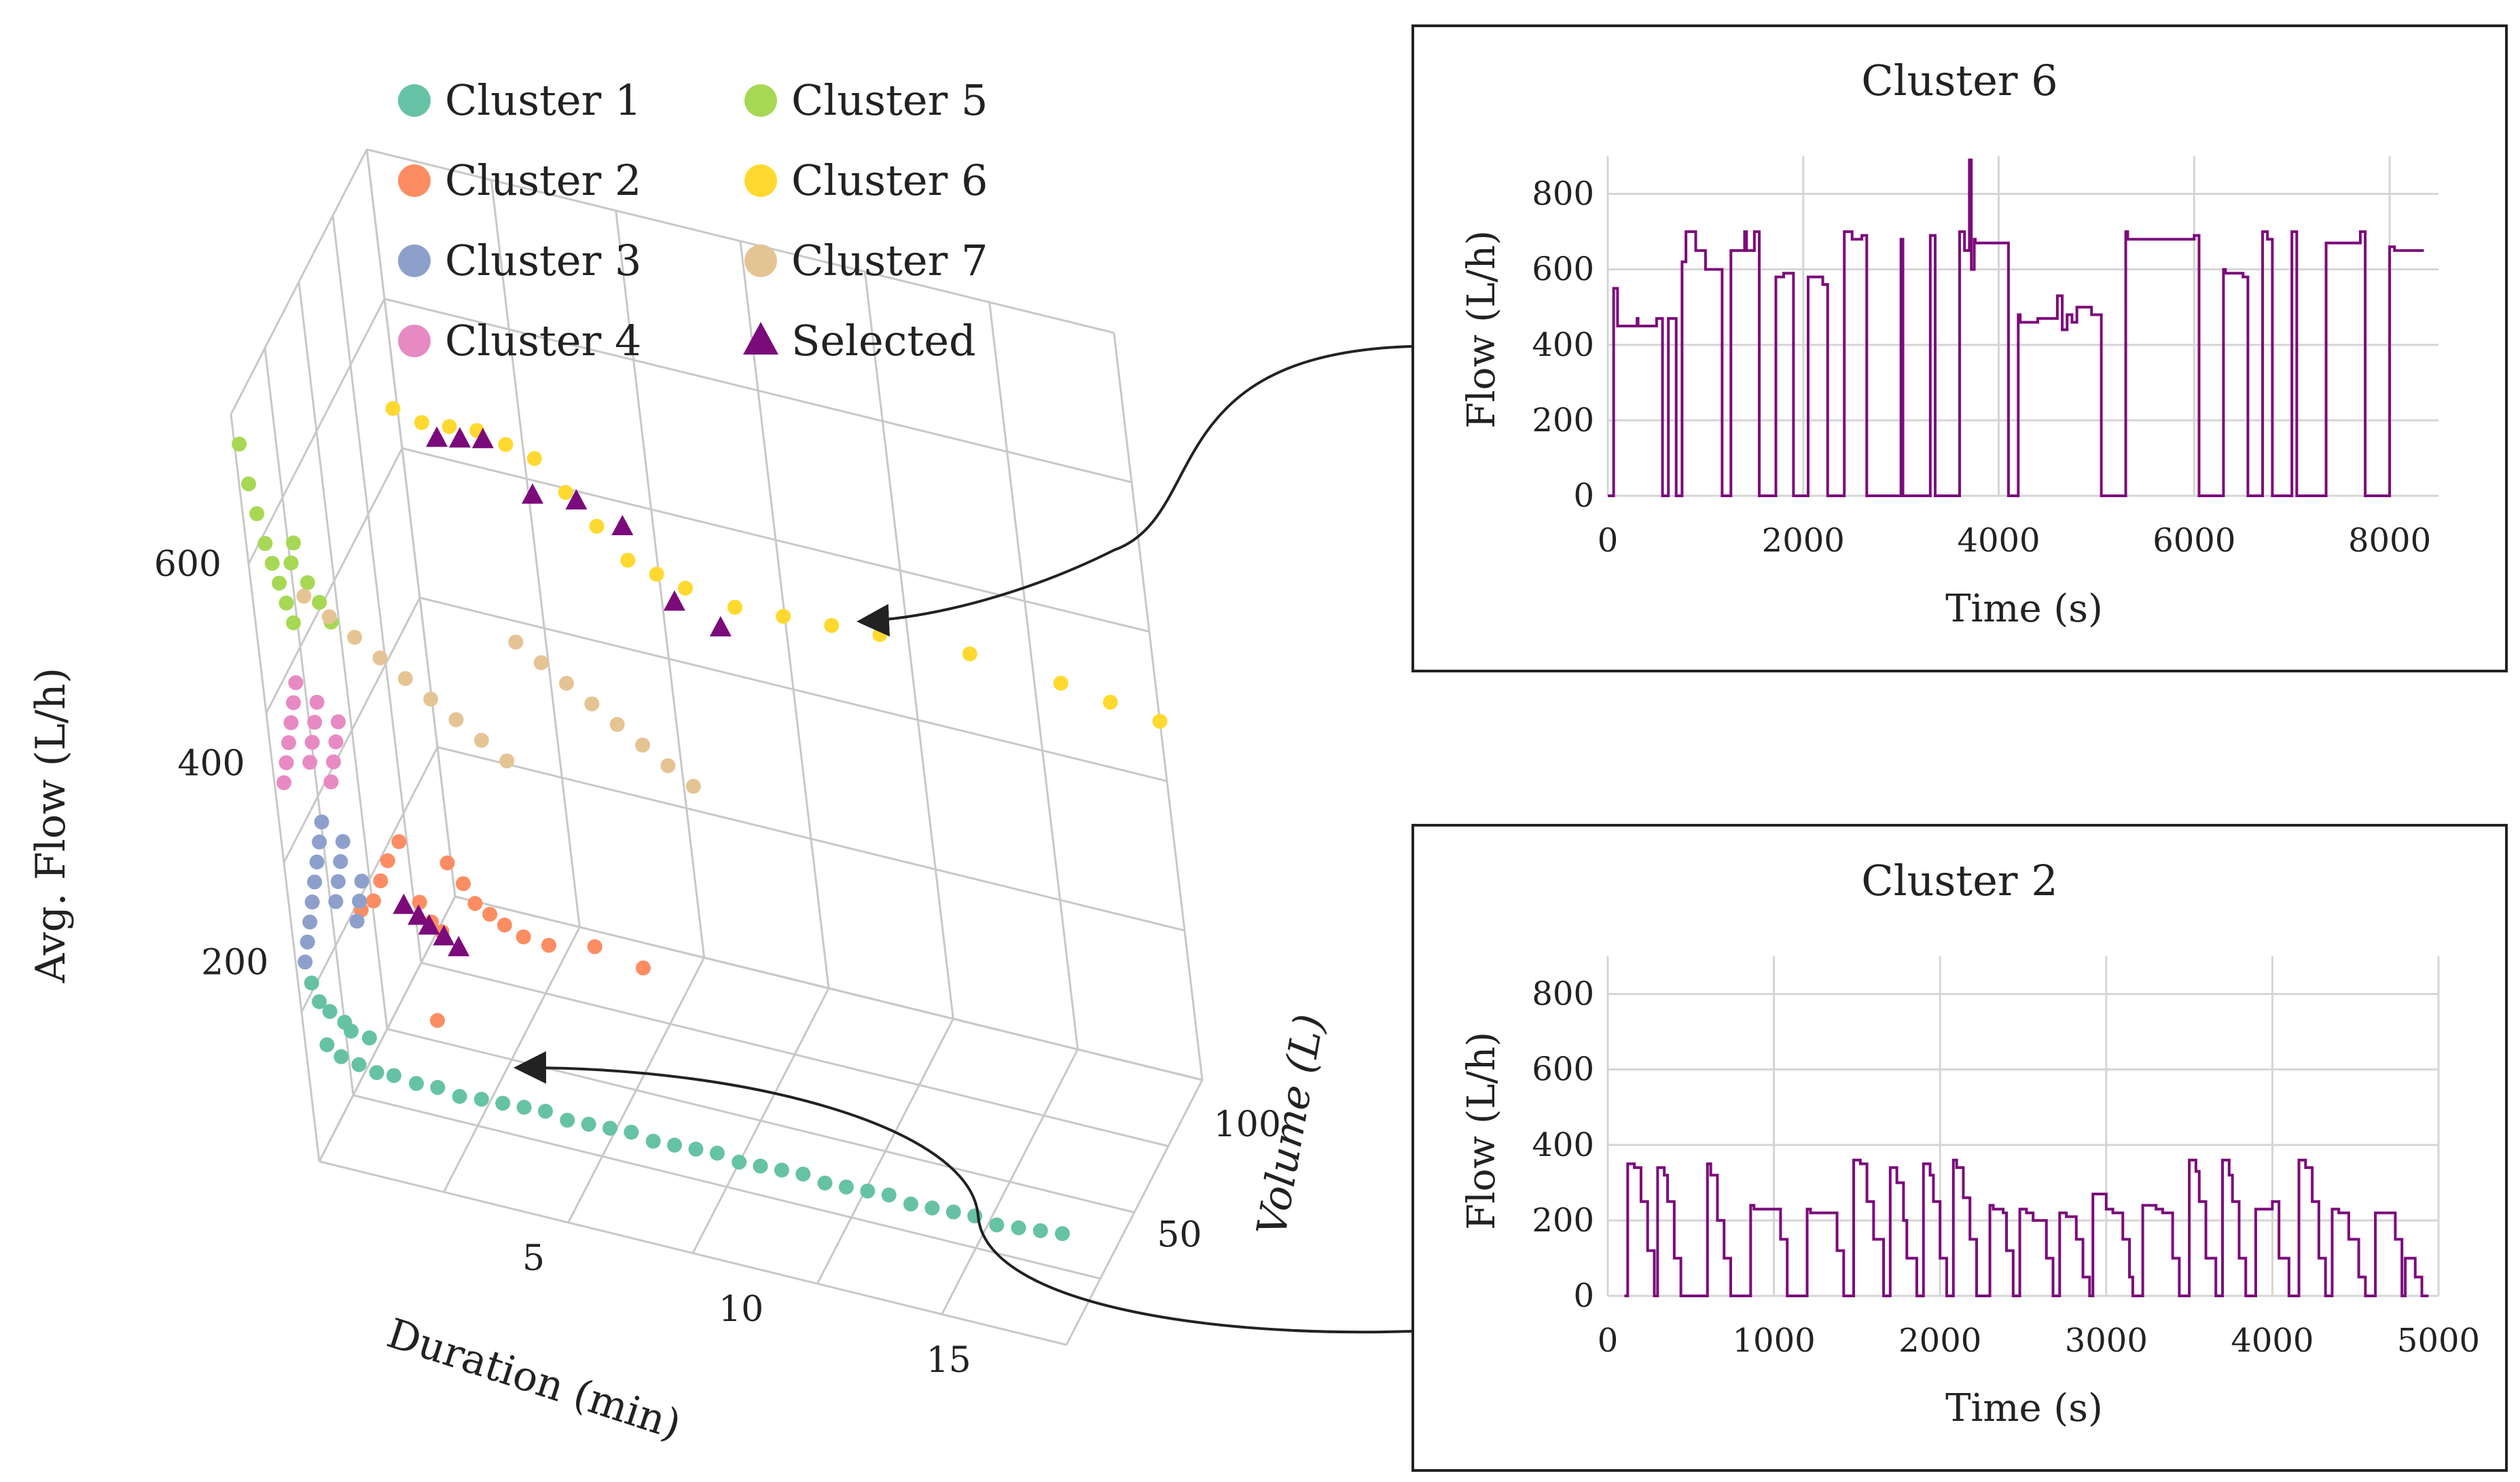 Image resolution: width=2520 pixels, height=1482 pixels. What do you see at coordinates (2024, 609) in the screenshot?
I see `panel-cluster6-xlabel: Time (s)` at bounding box center [2024, 609].